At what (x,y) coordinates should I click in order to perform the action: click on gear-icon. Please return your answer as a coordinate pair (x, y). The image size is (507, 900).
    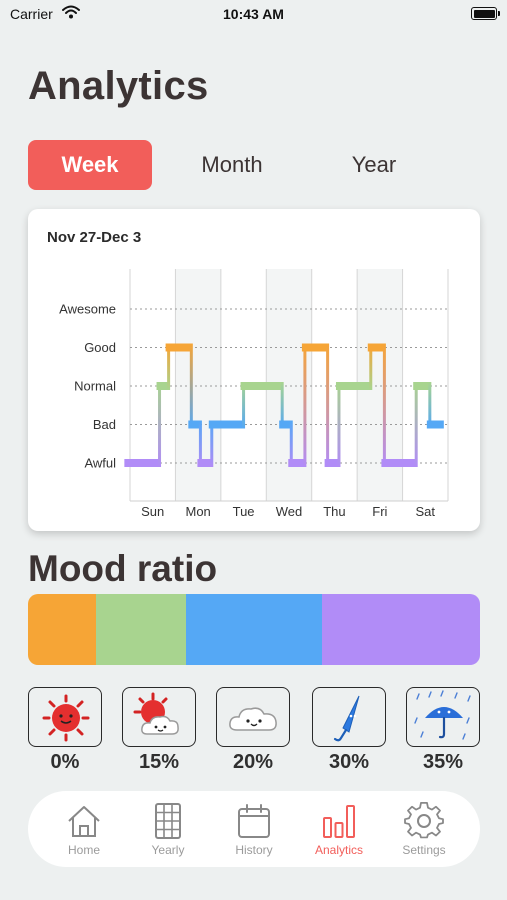
    Looking at the image, I should click on (424, 820).